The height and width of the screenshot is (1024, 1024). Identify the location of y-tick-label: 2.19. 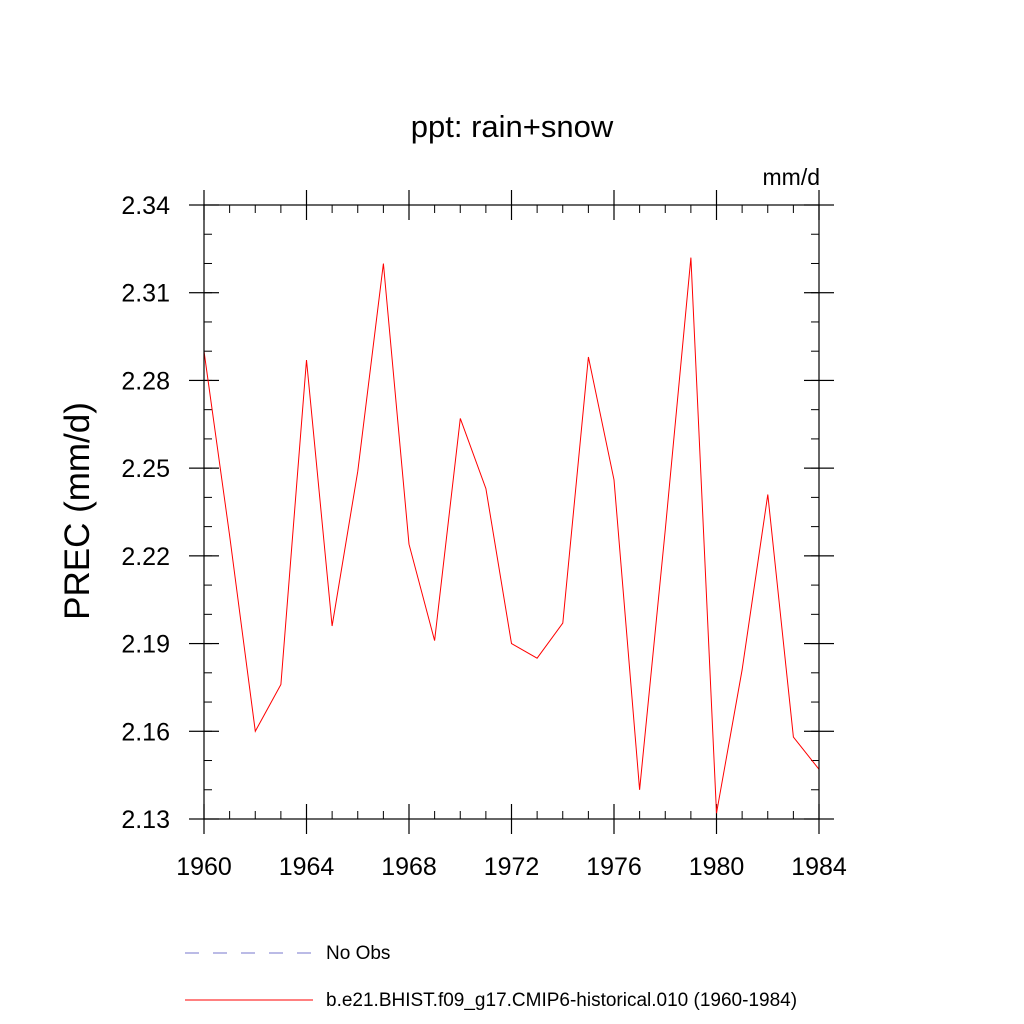
(145, 645).